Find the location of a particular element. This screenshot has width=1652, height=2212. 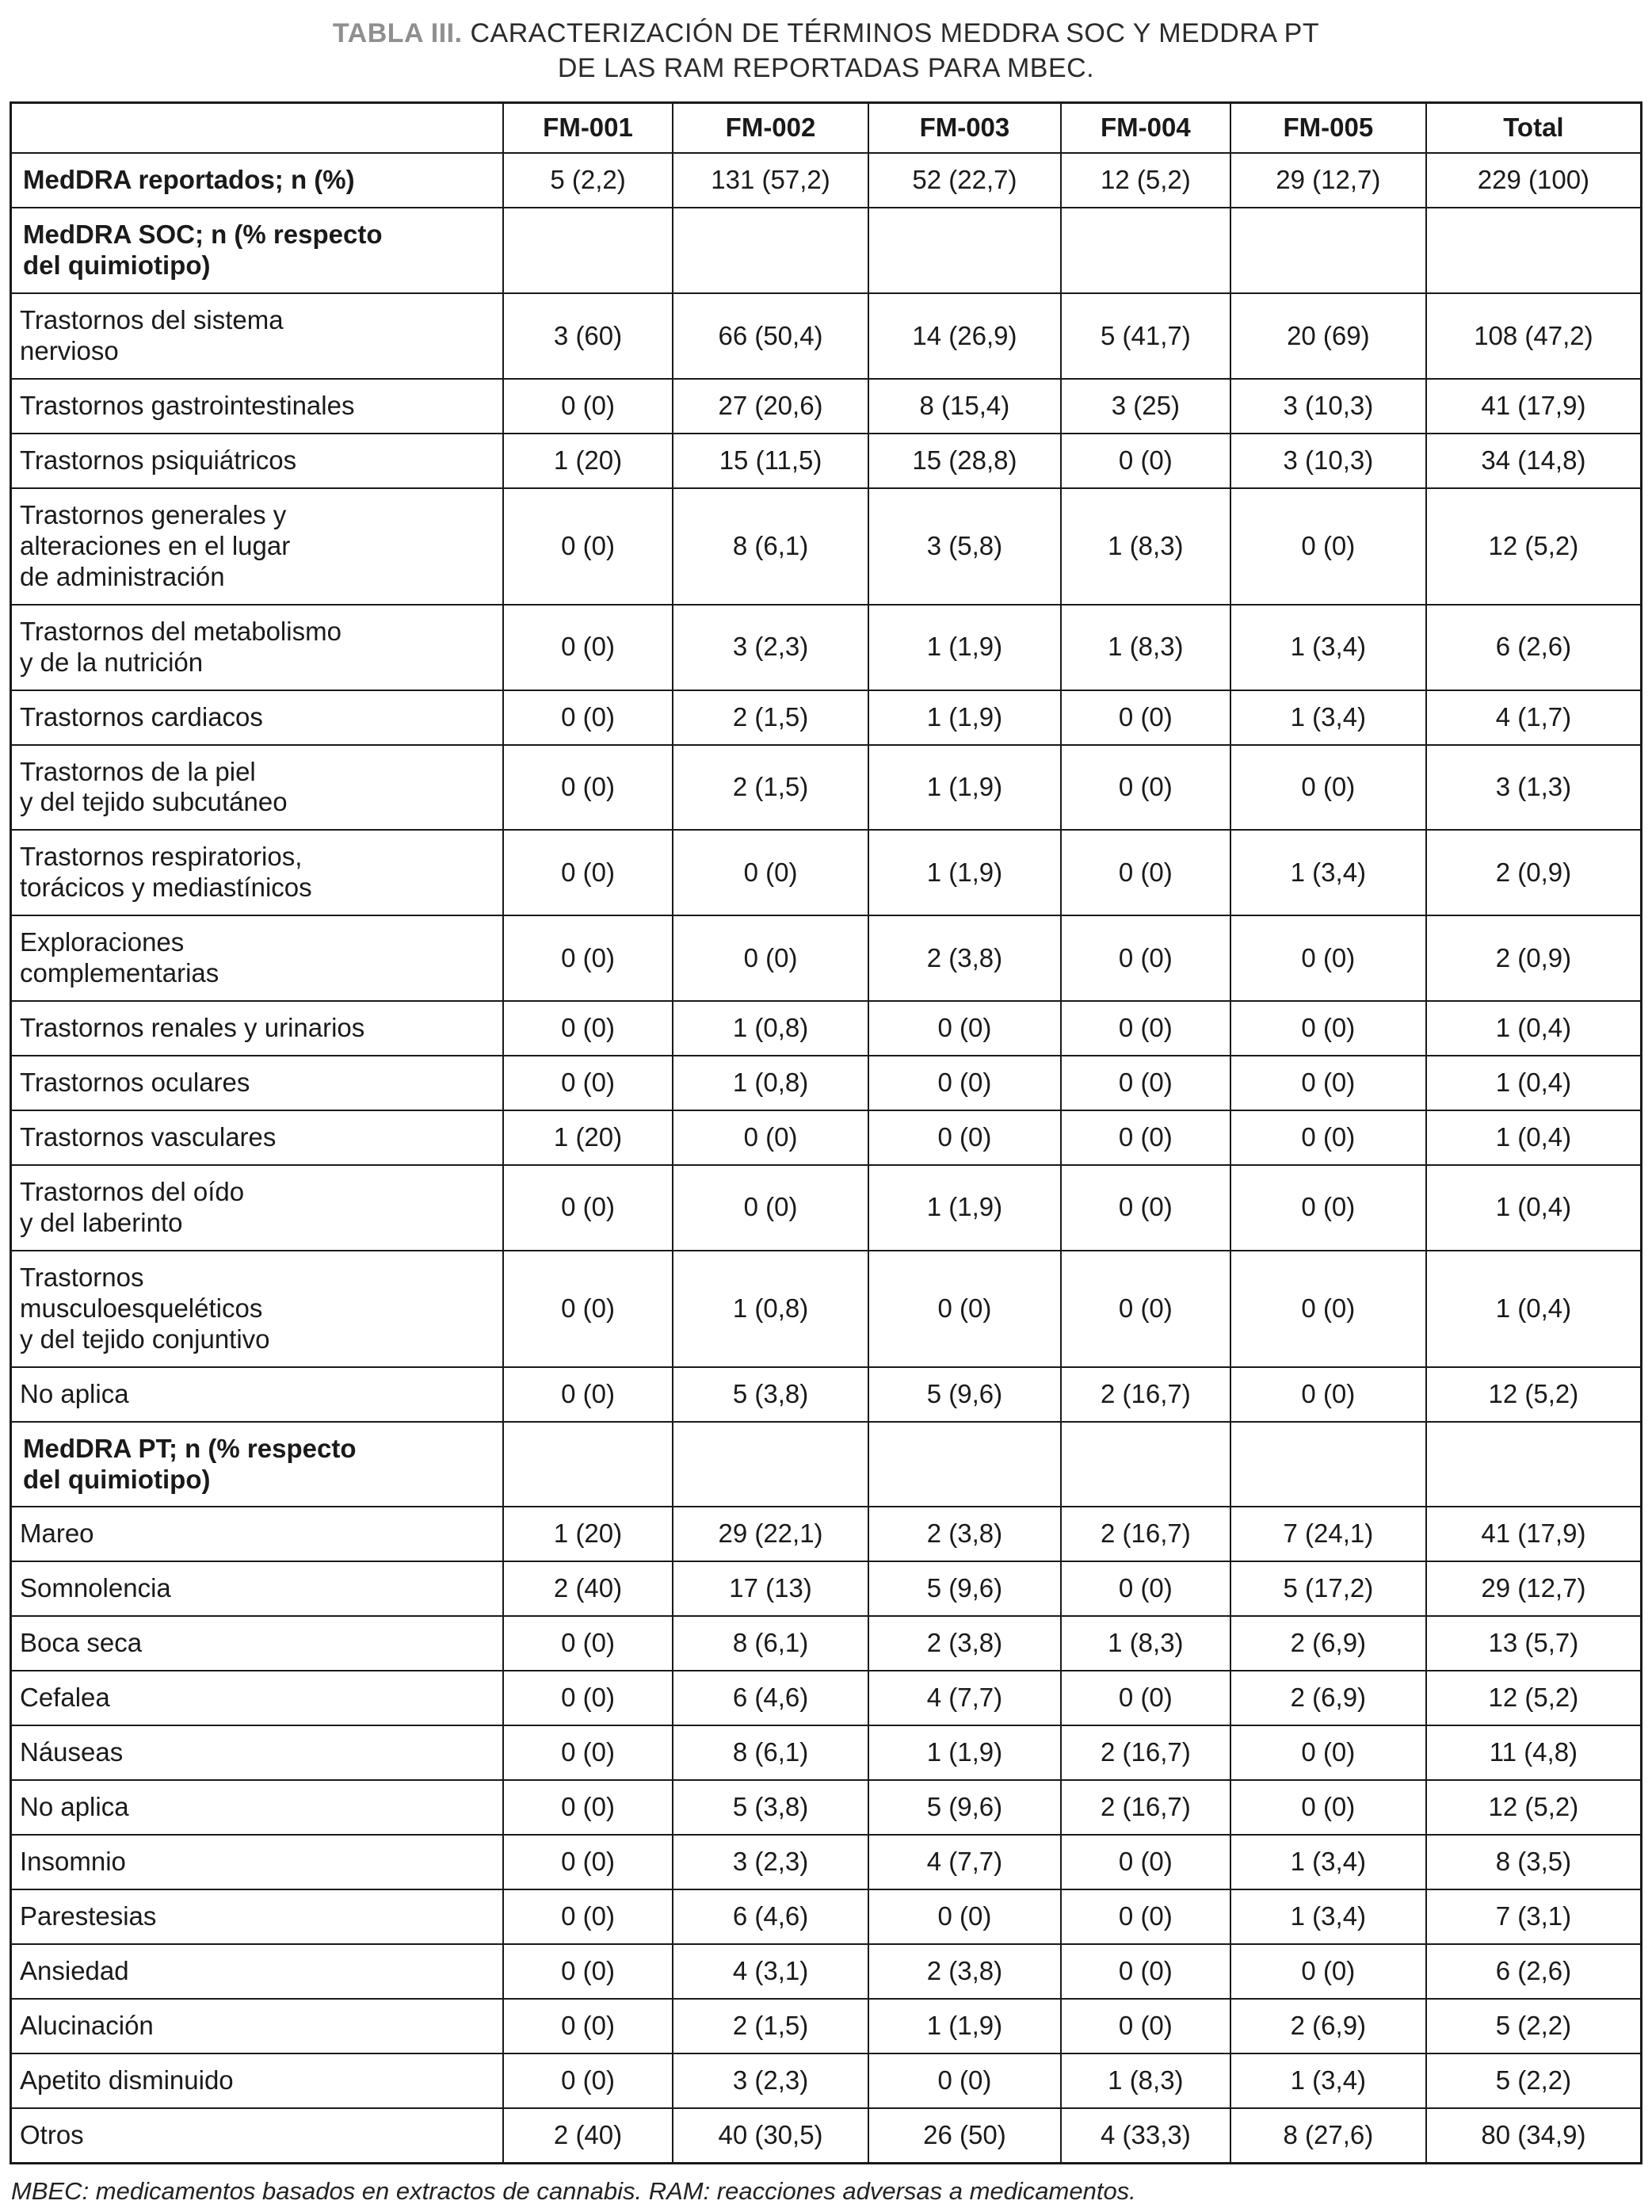

row-value: 3 (25) is located at coordinates (1145, 406).